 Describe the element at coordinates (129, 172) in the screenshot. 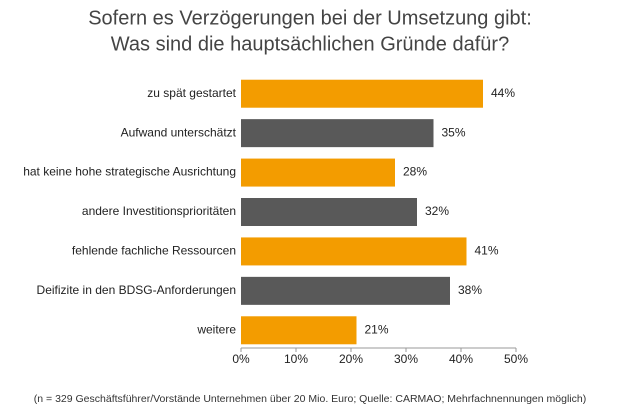

I see `y-tick-label: hat keine hohe strategische Ausrichtung` at that location.